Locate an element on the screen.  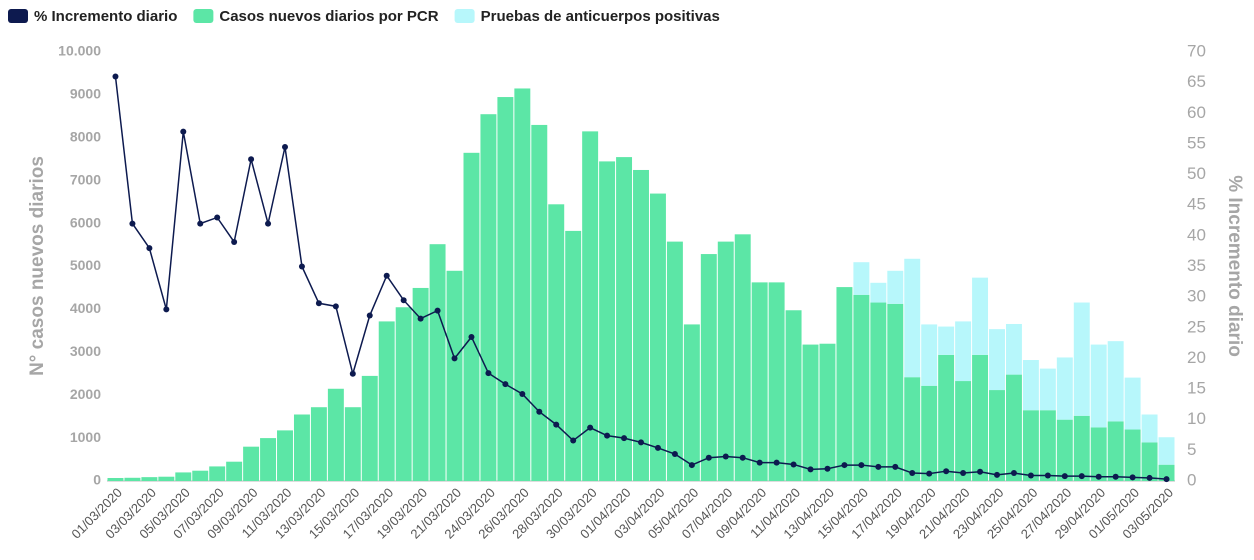
y2-axis-title: % Incremento diario is located at coordinates (1234, 266).